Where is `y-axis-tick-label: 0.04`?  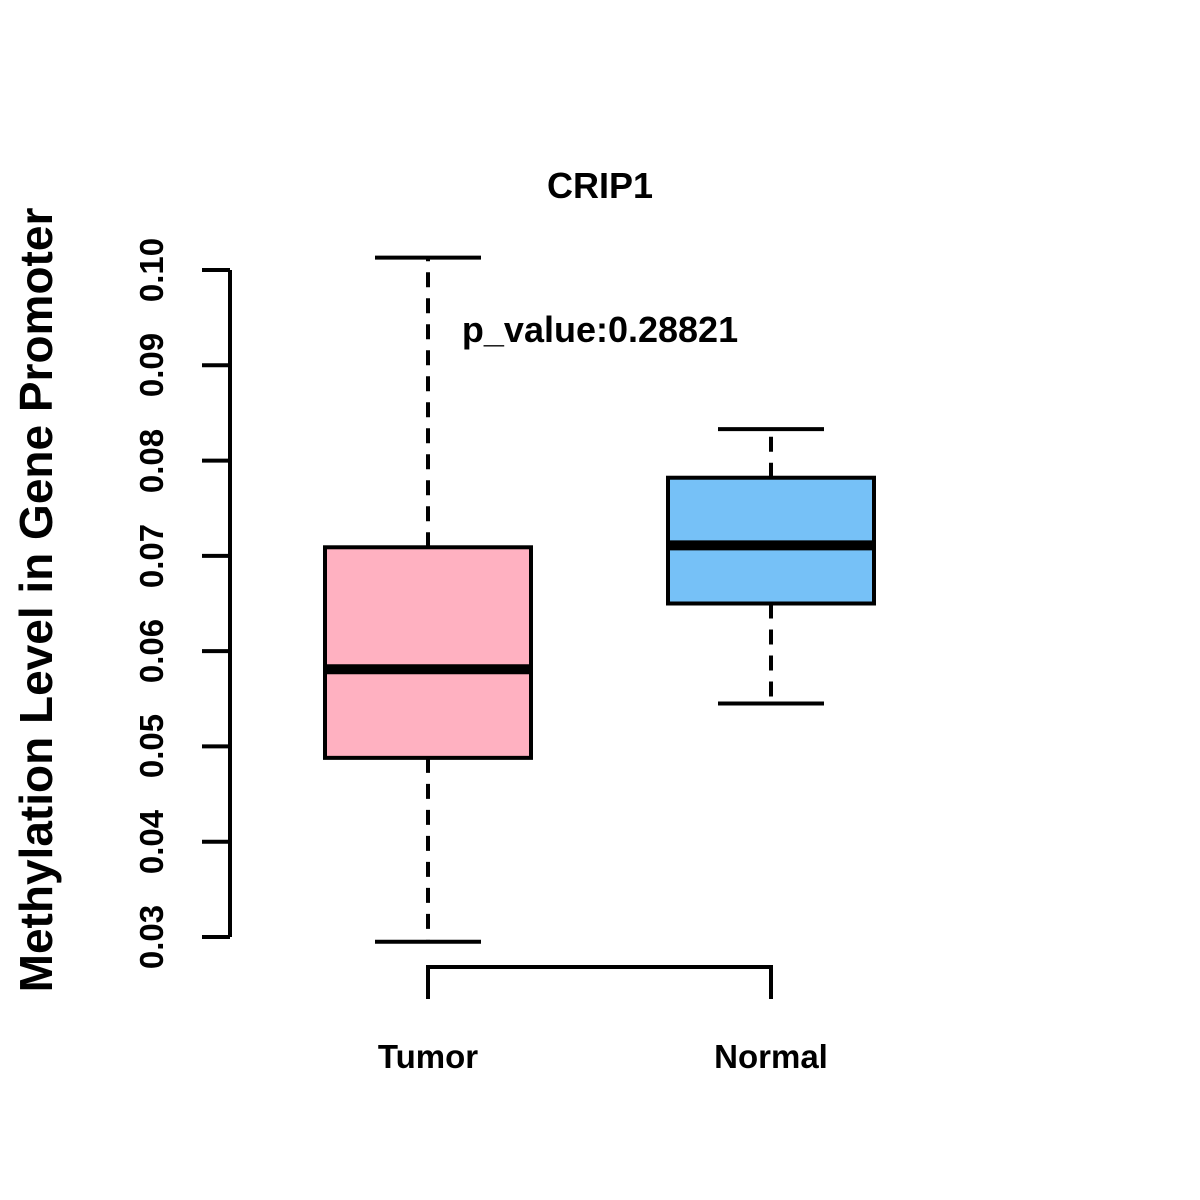
y-axis-tick-label: 0.04 is located at coordinates (151, 841).